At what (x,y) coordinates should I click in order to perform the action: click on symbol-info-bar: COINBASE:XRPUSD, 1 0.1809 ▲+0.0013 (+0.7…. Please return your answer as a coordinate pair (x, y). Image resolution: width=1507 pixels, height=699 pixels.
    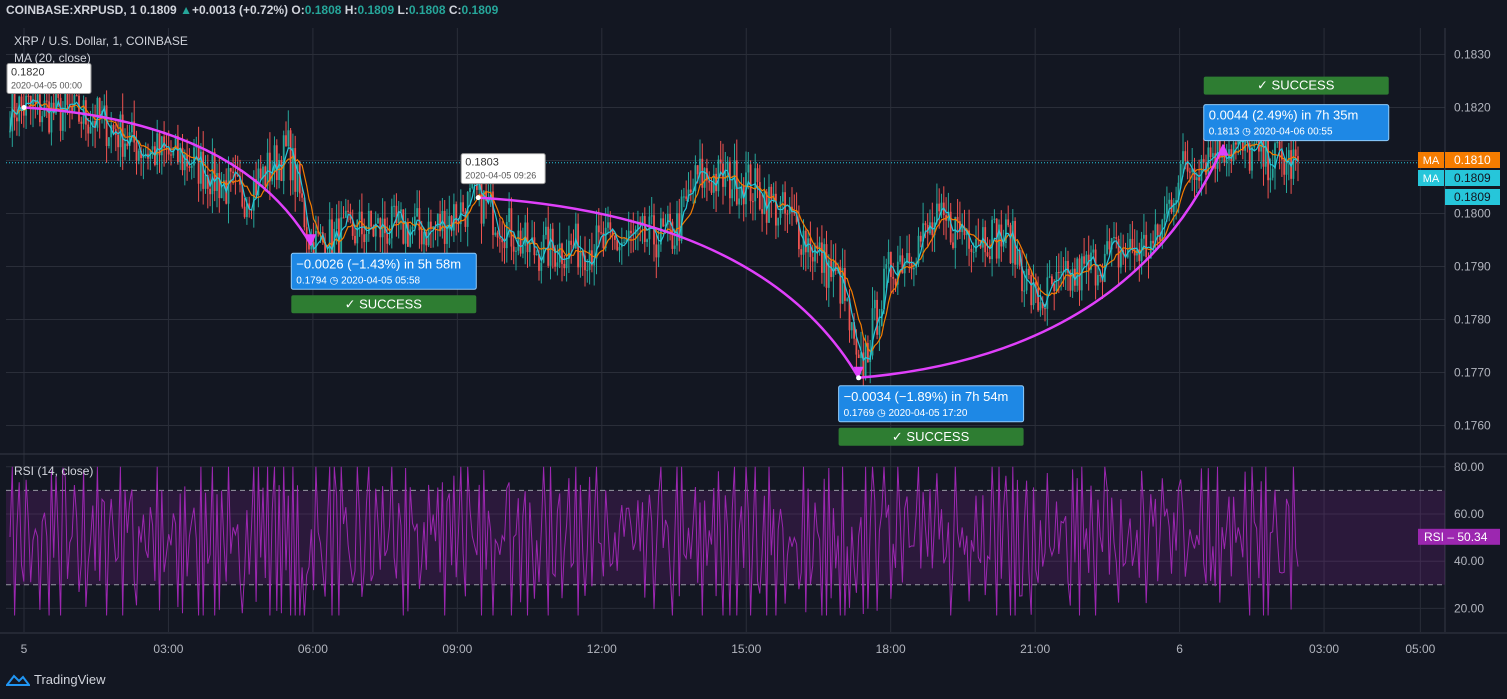
    Looking at the image, I should click on (252, 10).